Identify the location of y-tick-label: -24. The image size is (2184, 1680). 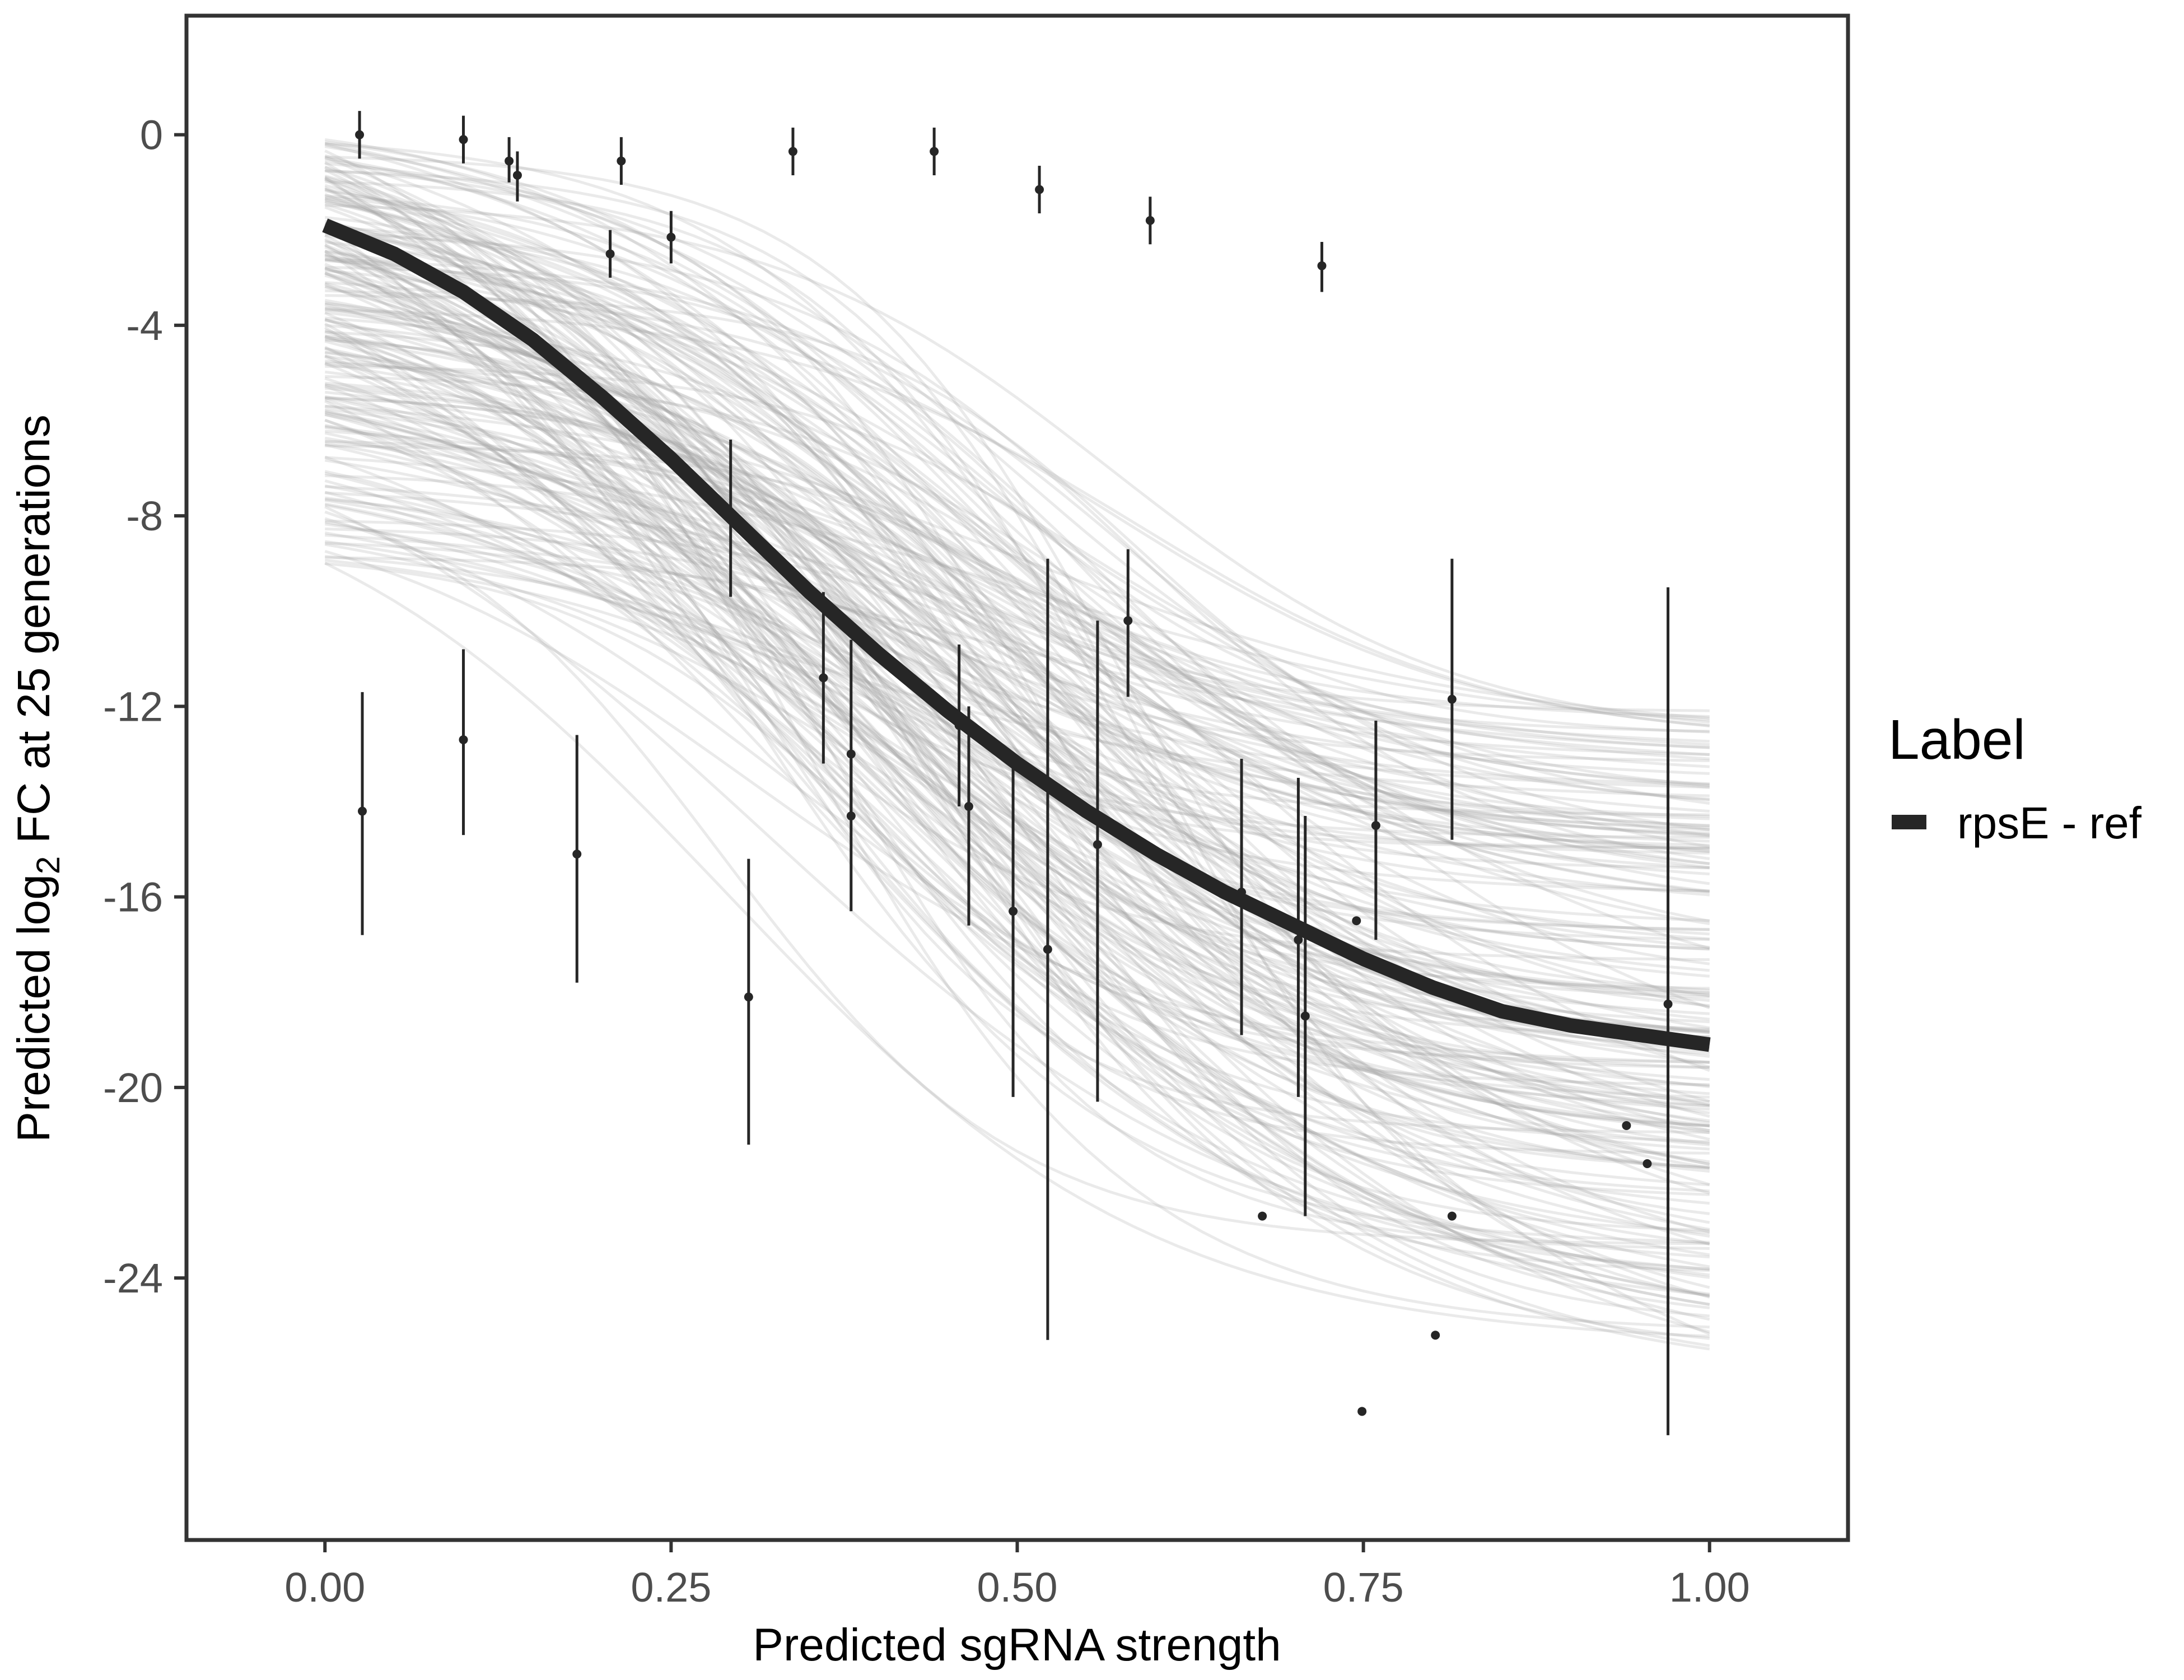
(133, 1278).